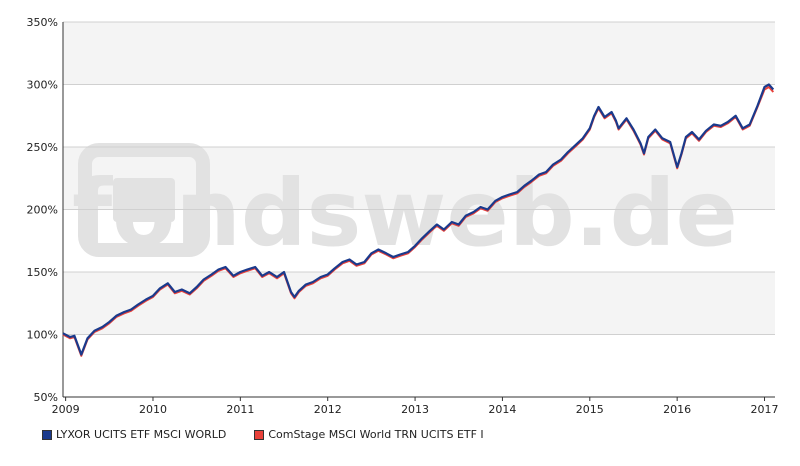 Image resolution: width=800 pixels, height=466 pixels. What do you see at coordinates (141, 434) in the screenshot?
I see `legend-label-series-1: LYXOR UCITS ETF MSCI WORLD` at bounding box center [141, 434].